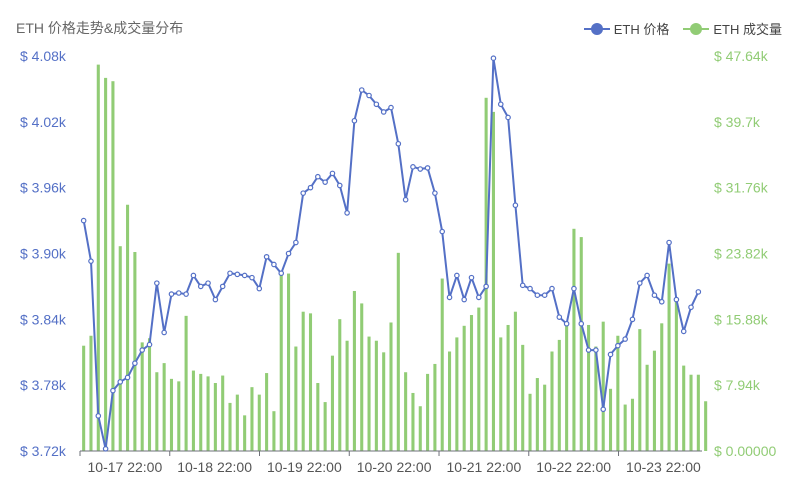 The image size is (800, 500). What do you see at coordinates (737, 385) in the screenshot?
I see `y-right-tick-label: $ 7.94k` at bounding box center [737, 385].